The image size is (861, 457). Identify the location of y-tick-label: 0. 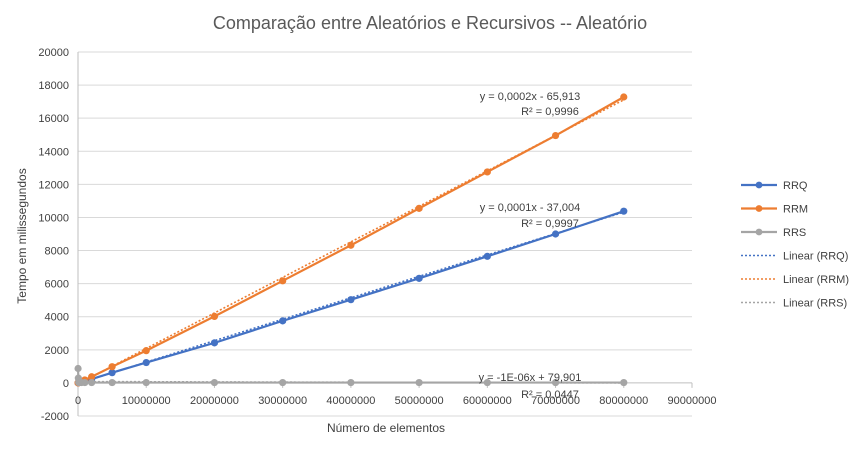
(66, 384).